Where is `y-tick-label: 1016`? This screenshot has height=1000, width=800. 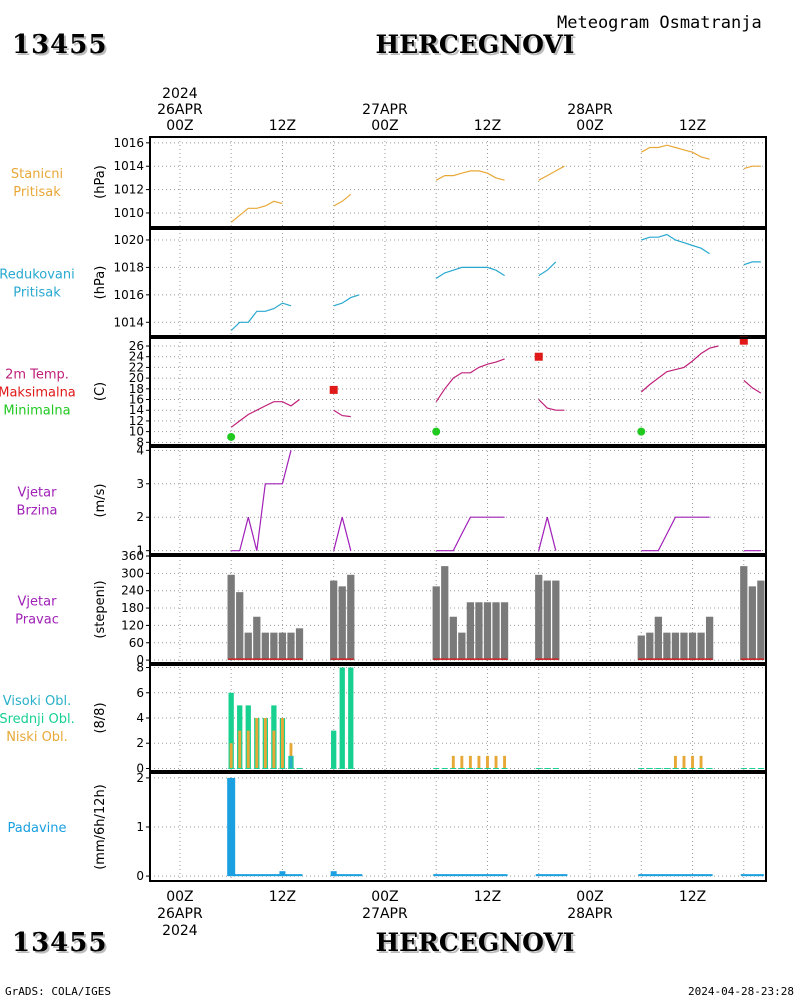
y-tick-label: 1016 is located at coordinates (128, 143).